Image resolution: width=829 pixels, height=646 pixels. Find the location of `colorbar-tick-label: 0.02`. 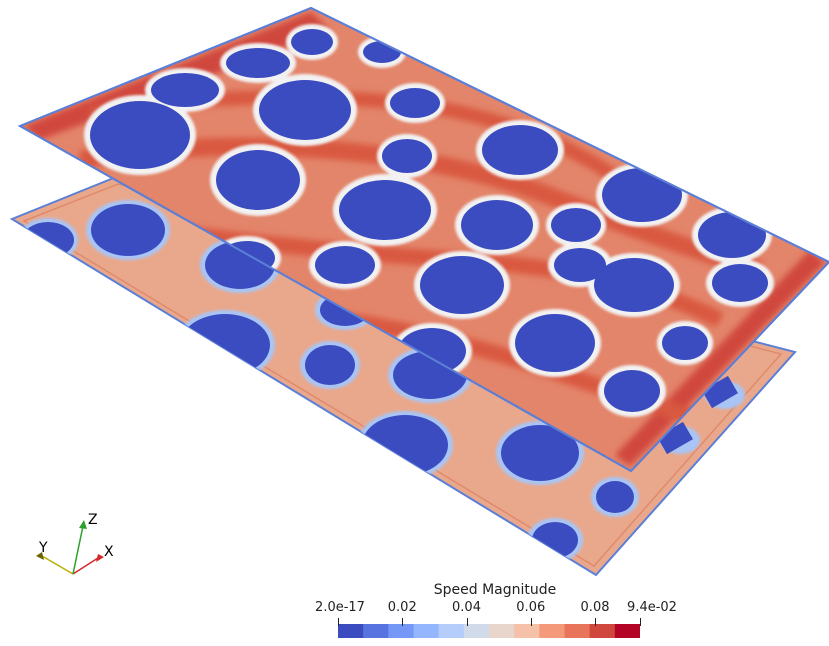

colorbar-tick-label: 0.02 is located at coordinates (402, 607).